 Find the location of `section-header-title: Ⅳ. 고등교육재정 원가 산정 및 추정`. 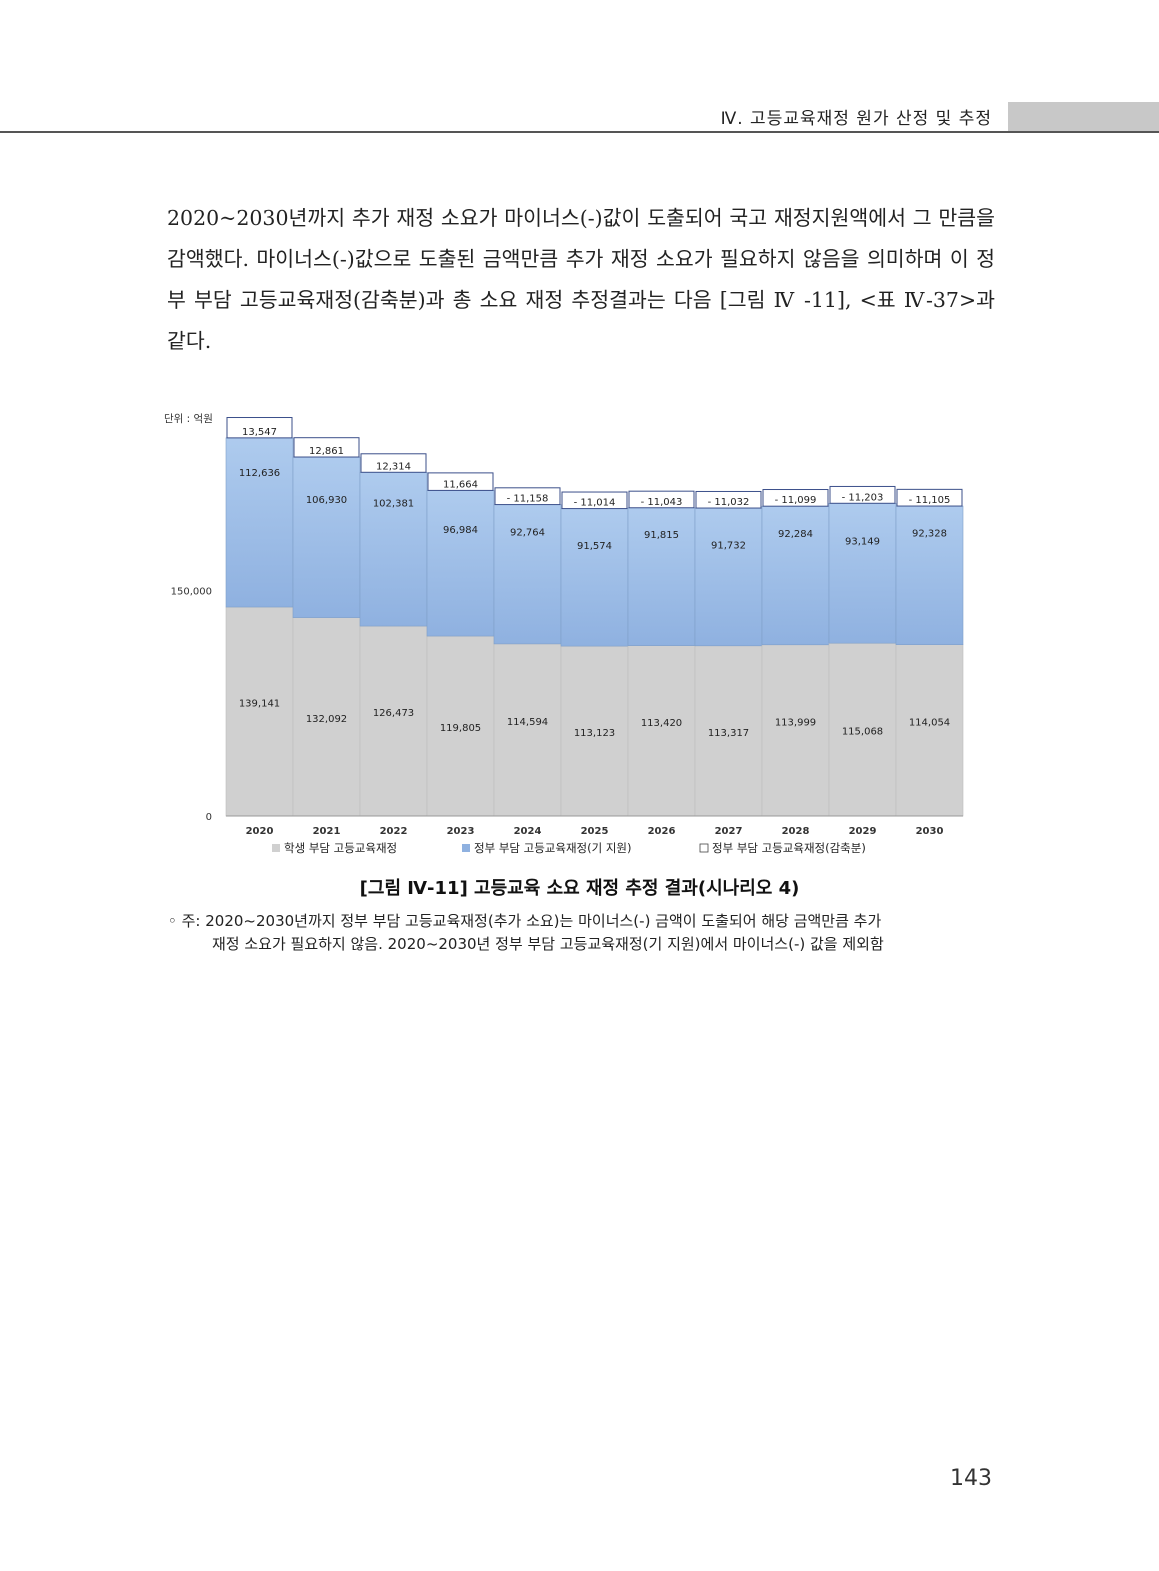

section-header-title: Ⅳ. 고등교육재정 원가 산정 및 추정 is located at coordinates (856, 119).